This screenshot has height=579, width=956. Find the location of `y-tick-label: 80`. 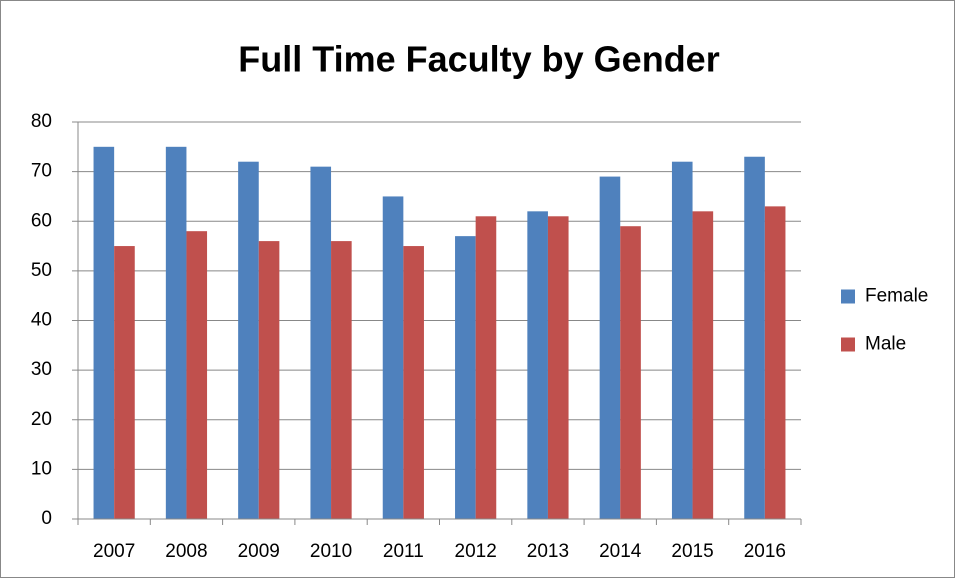

y-tick-label: 80 is located at coordinates (41, 121).